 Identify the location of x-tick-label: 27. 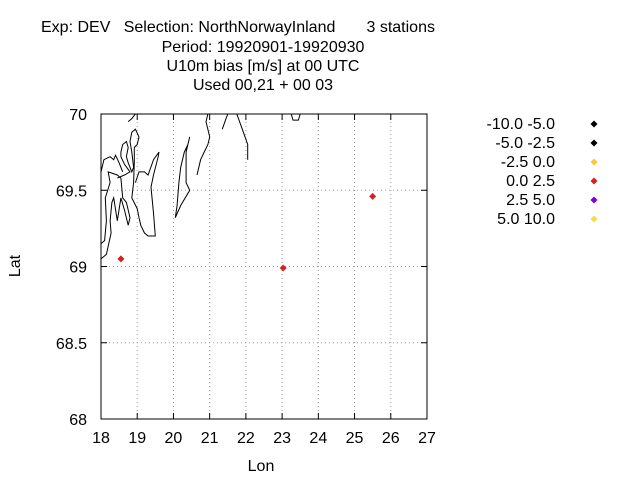
(427, 438).